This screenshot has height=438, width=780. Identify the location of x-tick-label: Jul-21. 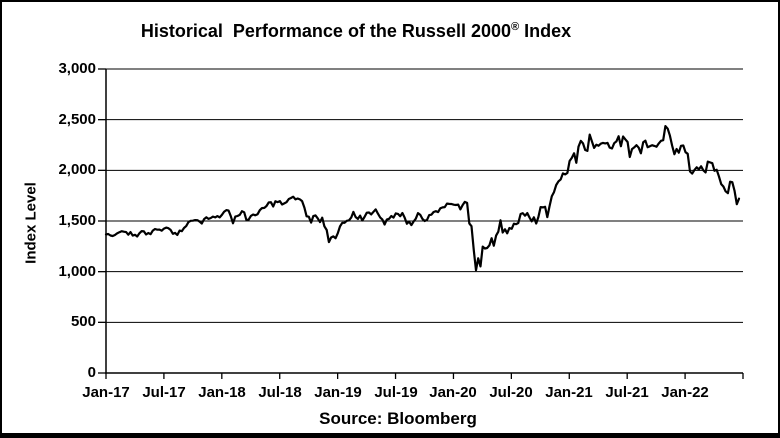
(627, 392).